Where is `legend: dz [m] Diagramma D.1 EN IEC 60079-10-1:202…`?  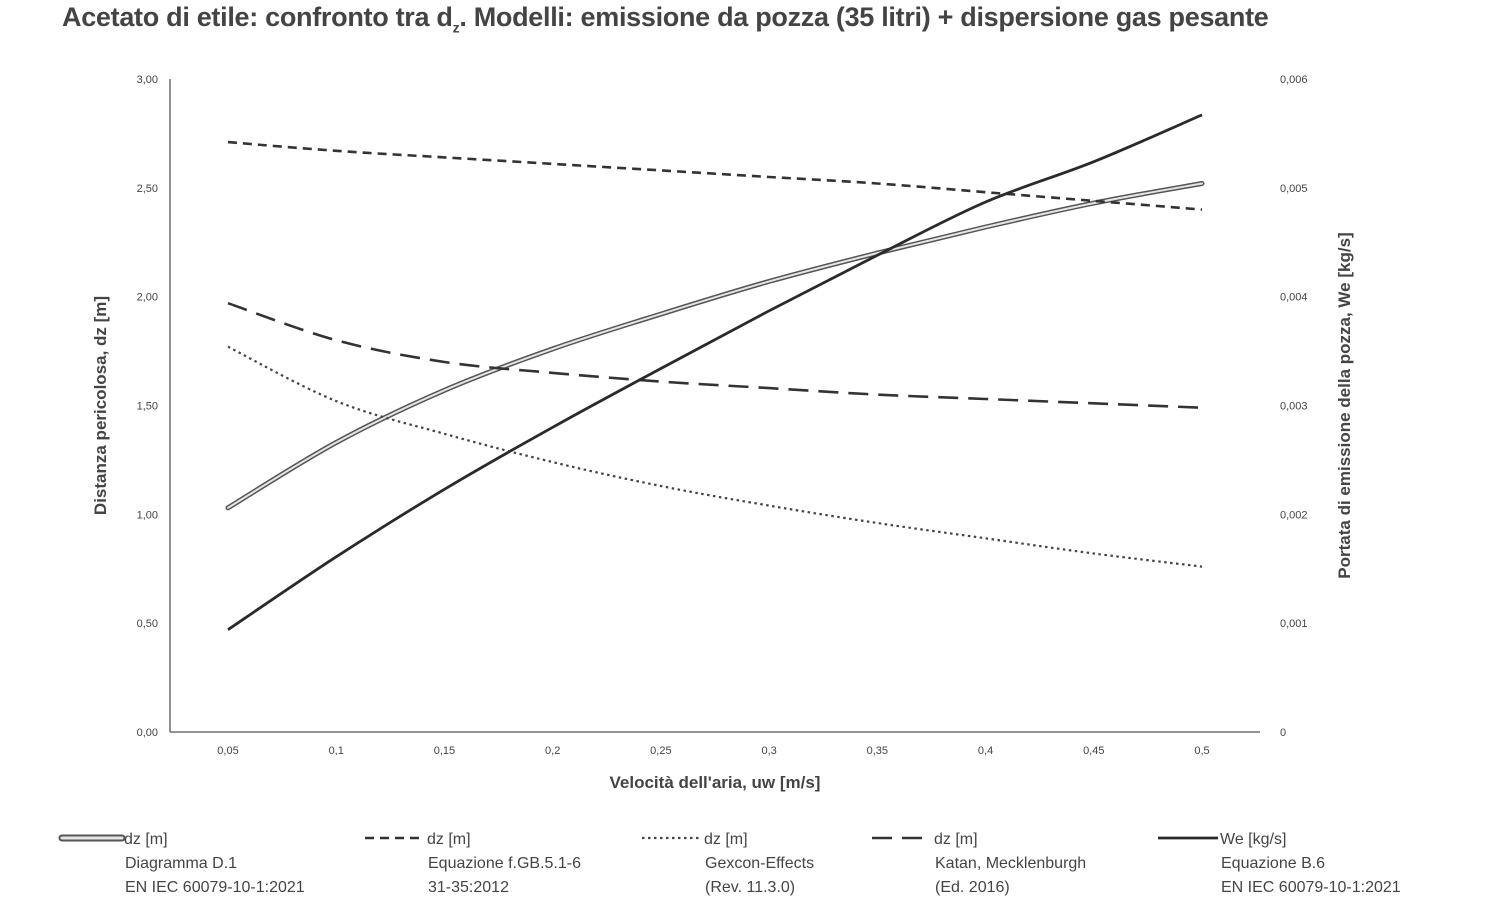
legend: dz [m] Diagramma D.1 EN IEC 60079-10-1:202… is located at coordinates (729, 863).